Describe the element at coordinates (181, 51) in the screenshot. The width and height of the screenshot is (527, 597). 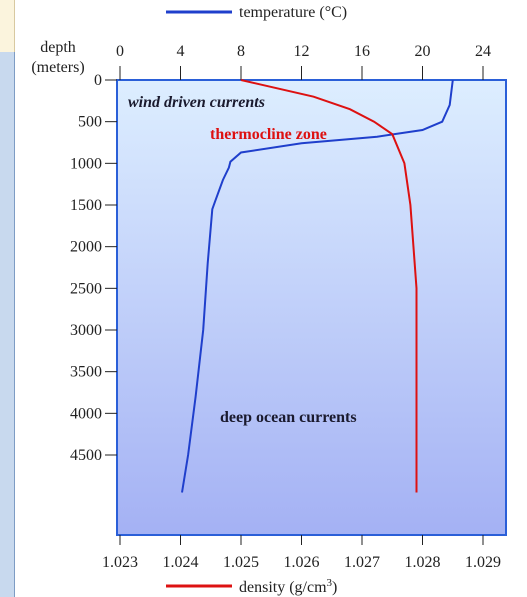
I see `top-axis-tick-label: 4` at that location.